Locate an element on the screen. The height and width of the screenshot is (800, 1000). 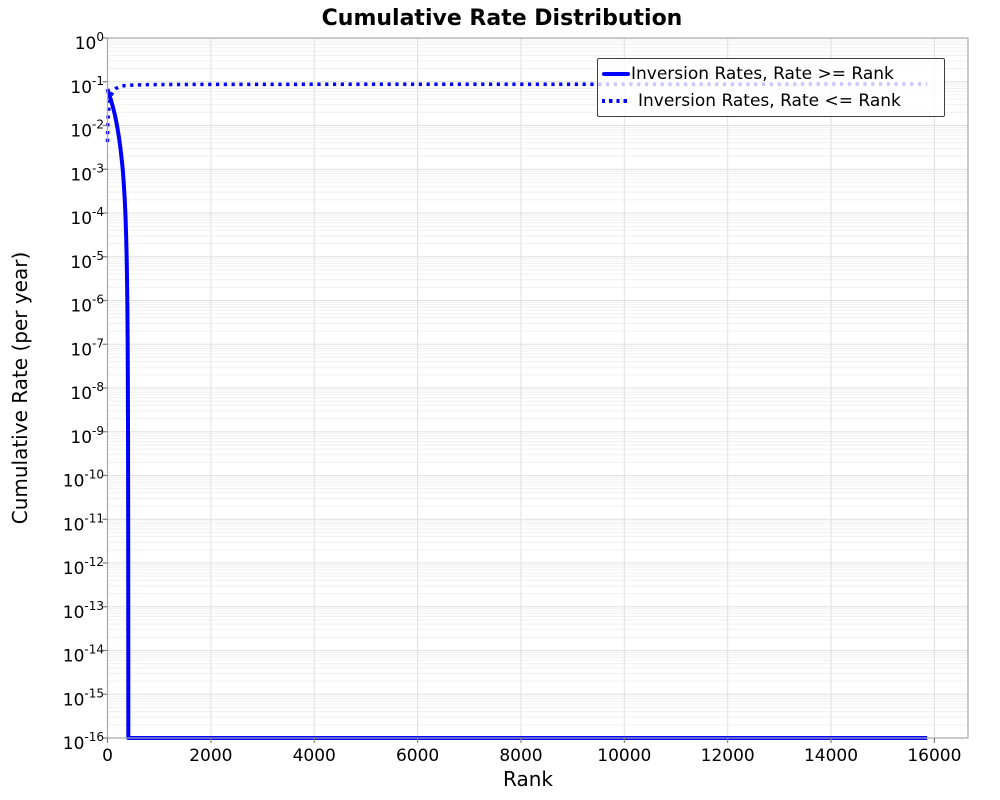
legend-label: Inversion Rates, Rate >= Rank is located at coordinates (762, 73).